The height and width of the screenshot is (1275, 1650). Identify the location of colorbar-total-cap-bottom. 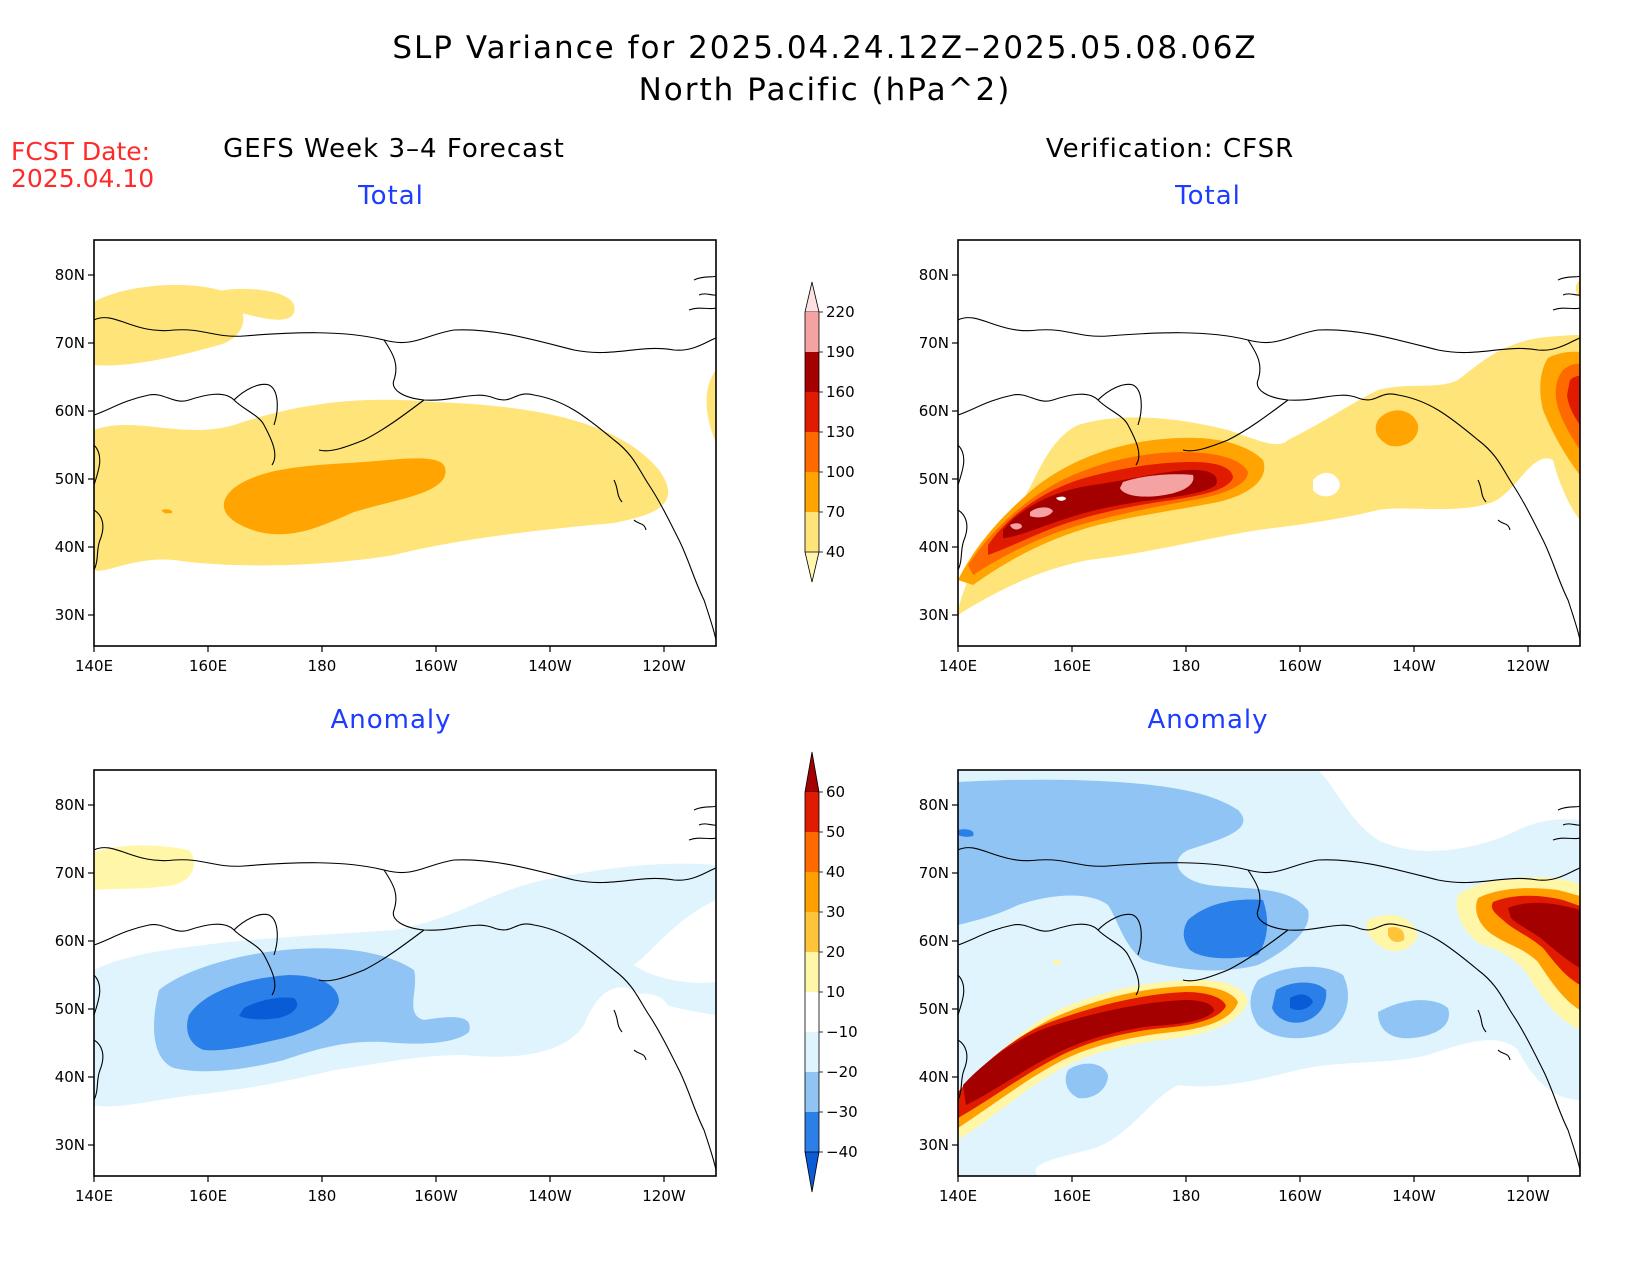
(812, 567).